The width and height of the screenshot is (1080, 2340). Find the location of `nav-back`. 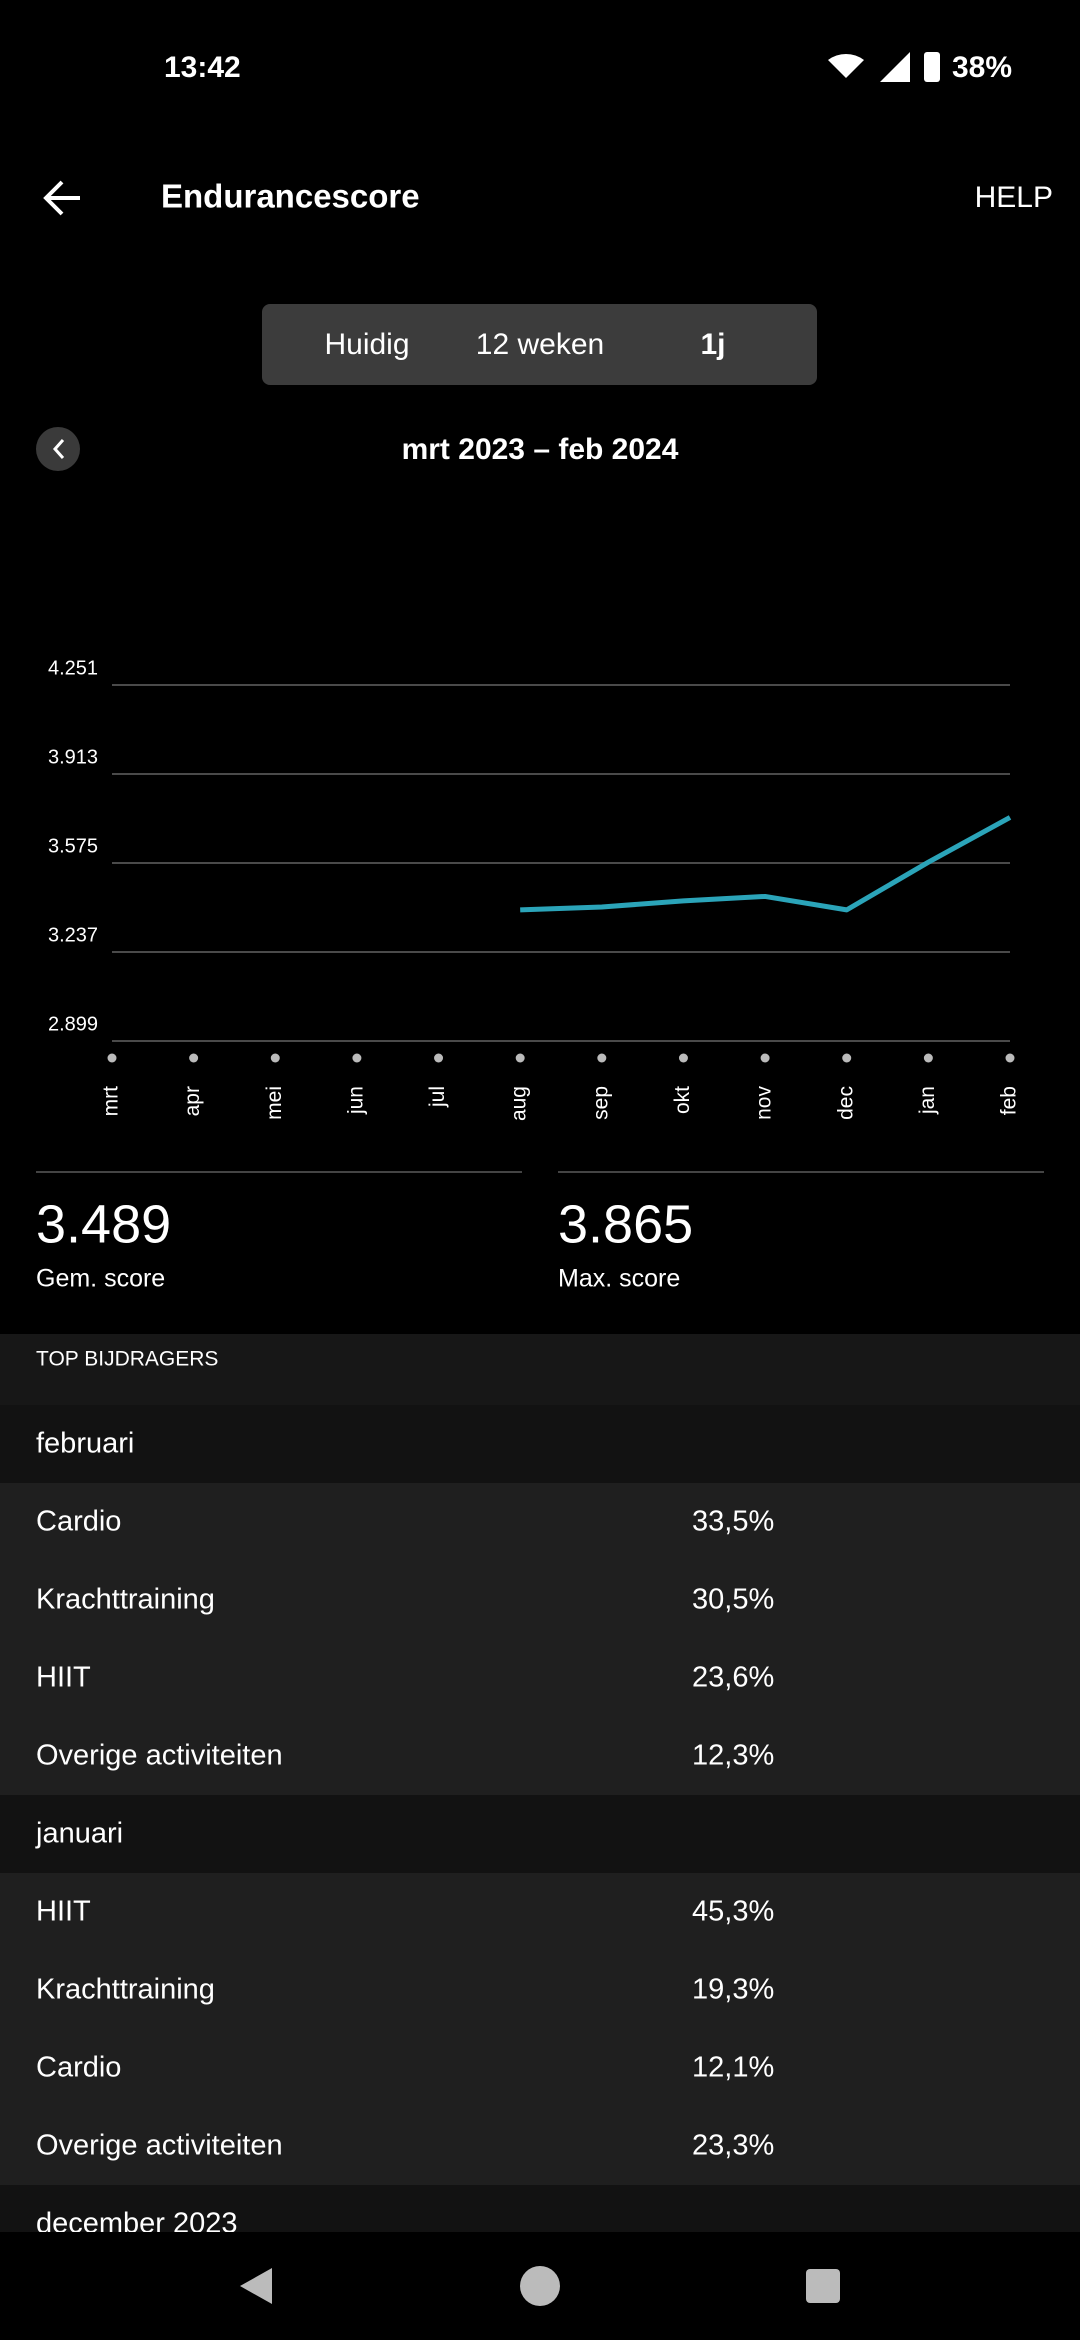

nav-back is located at coordinates (256, 2286).